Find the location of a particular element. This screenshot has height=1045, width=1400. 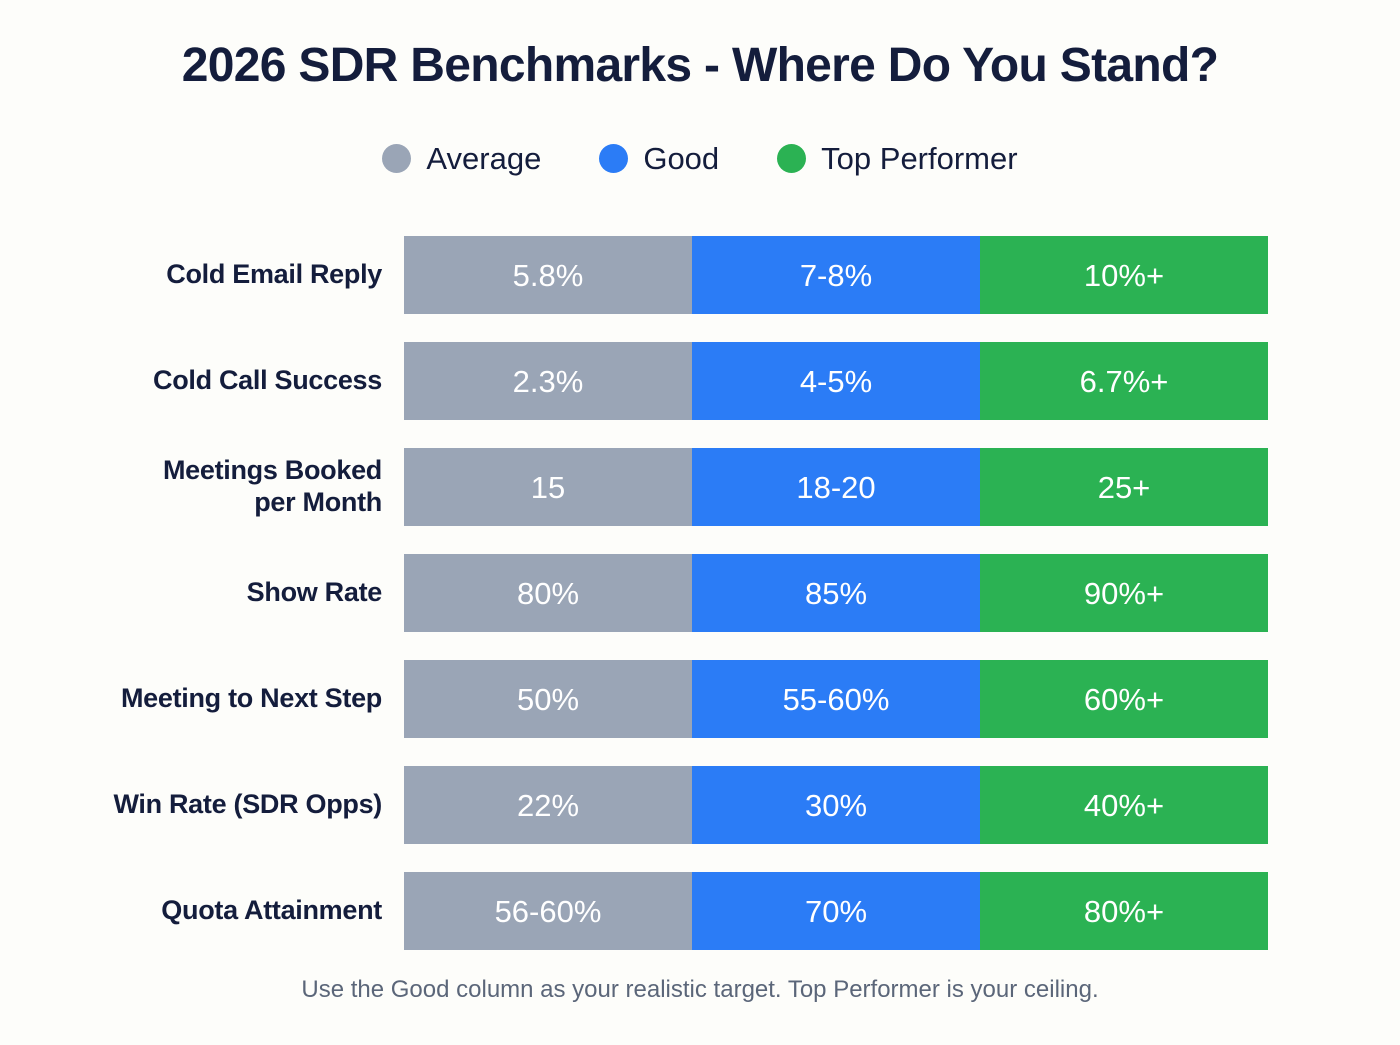

bar-segment-average: 5.8% is located at coordinates (548, 275).